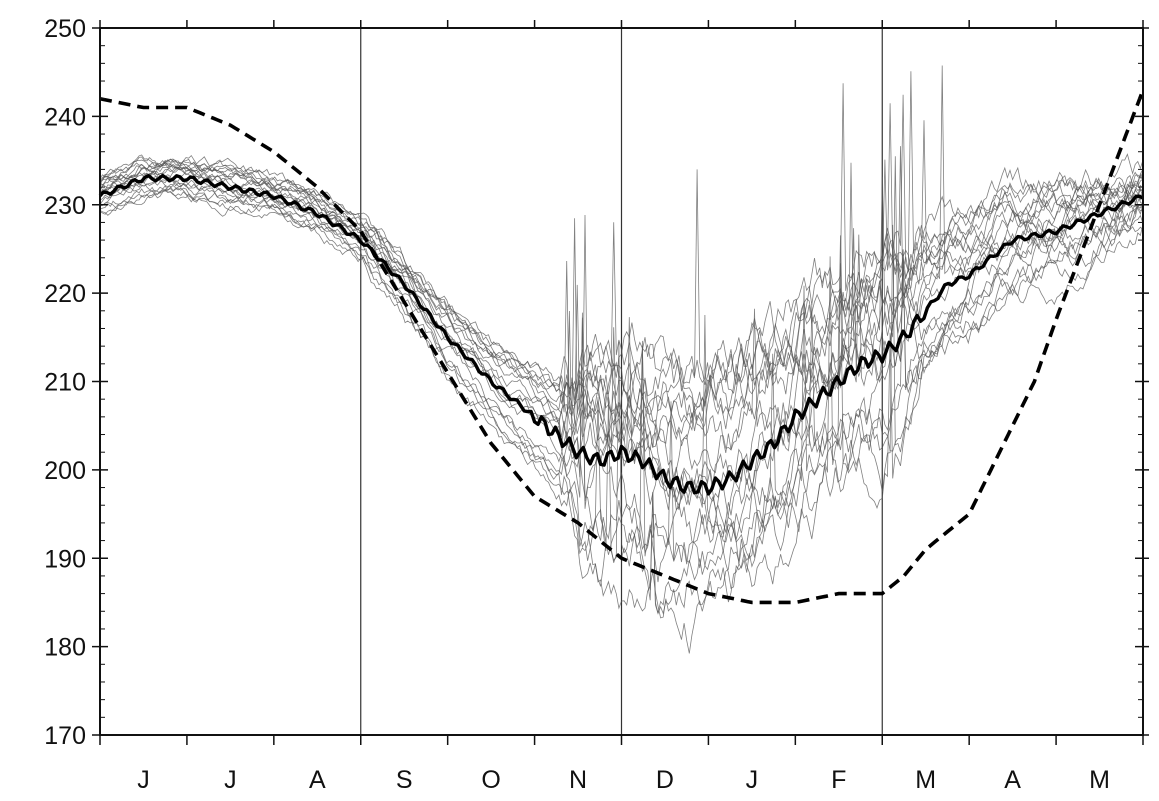  Describe the element at coordinates (65, 117) in the screenshot. I see `y-tick-label: 240` at that location.